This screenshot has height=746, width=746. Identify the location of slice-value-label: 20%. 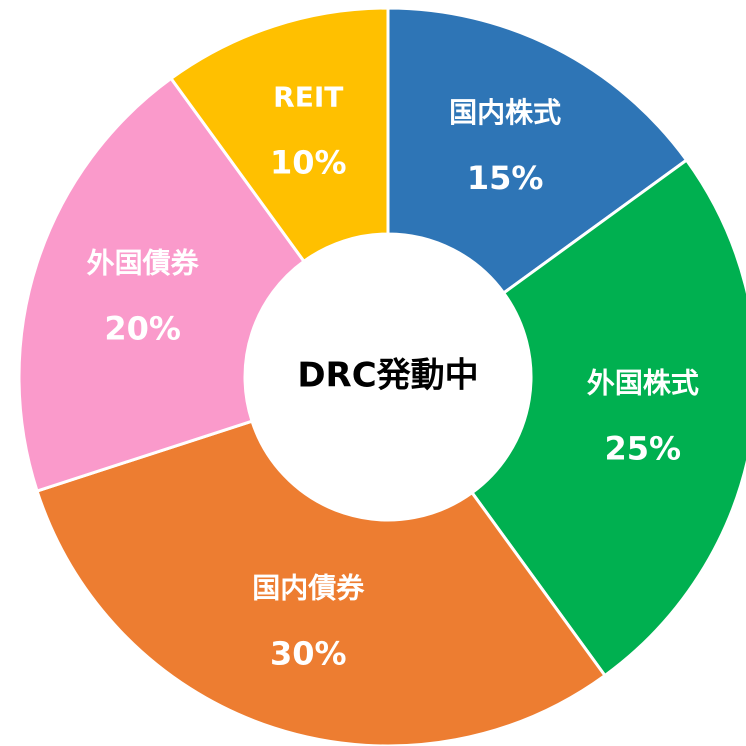
(142, 328).